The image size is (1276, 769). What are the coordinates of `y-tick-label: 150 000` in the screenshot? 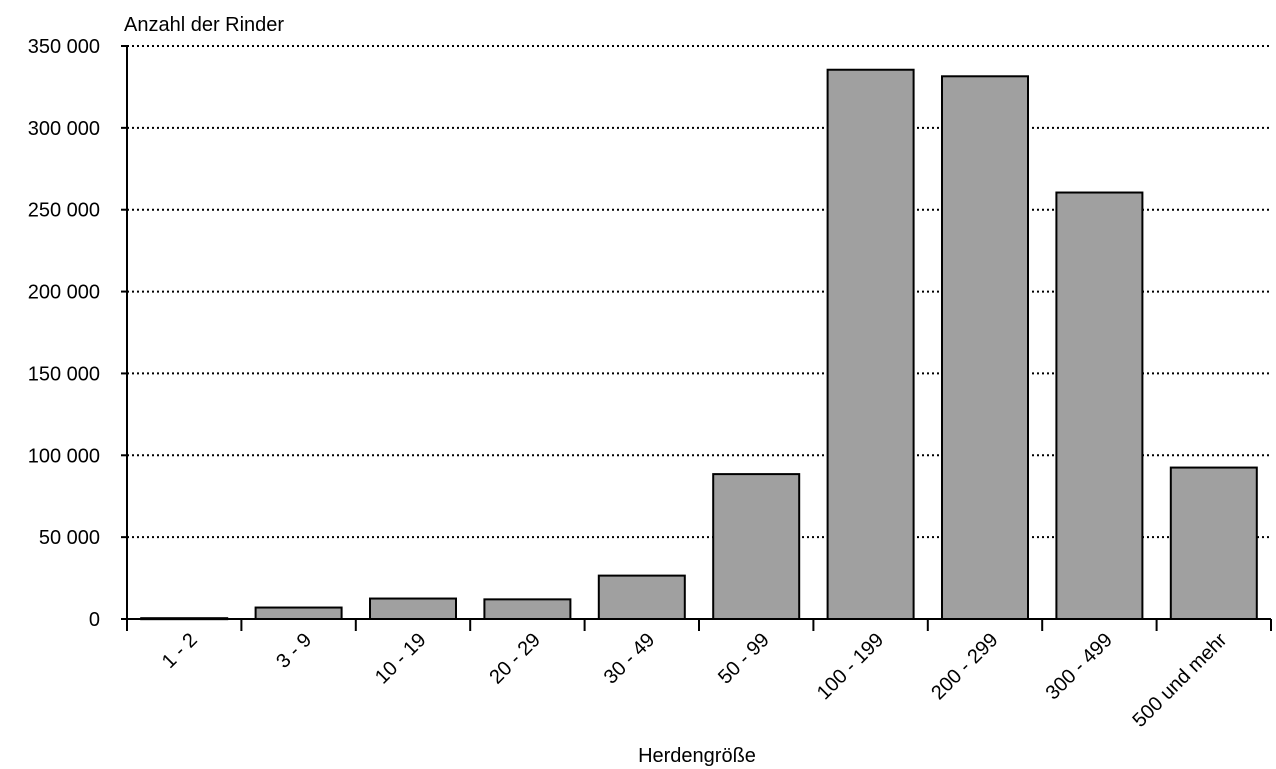 It's located at (64, 374).